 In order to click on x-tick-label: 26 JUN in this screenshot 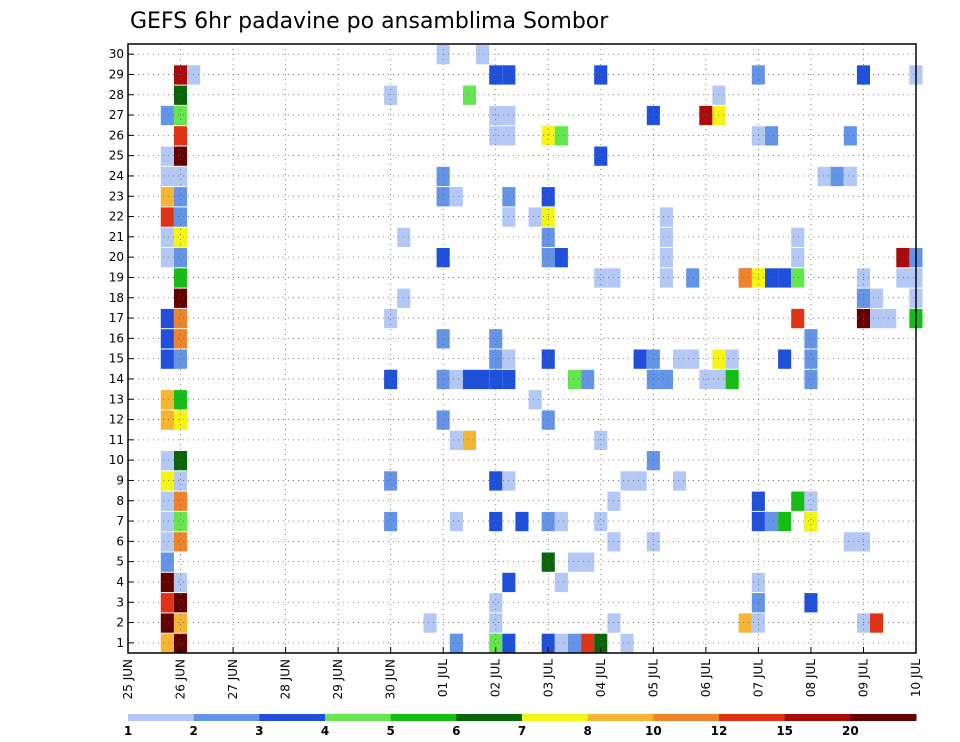, I will do `click(181, 679)`.